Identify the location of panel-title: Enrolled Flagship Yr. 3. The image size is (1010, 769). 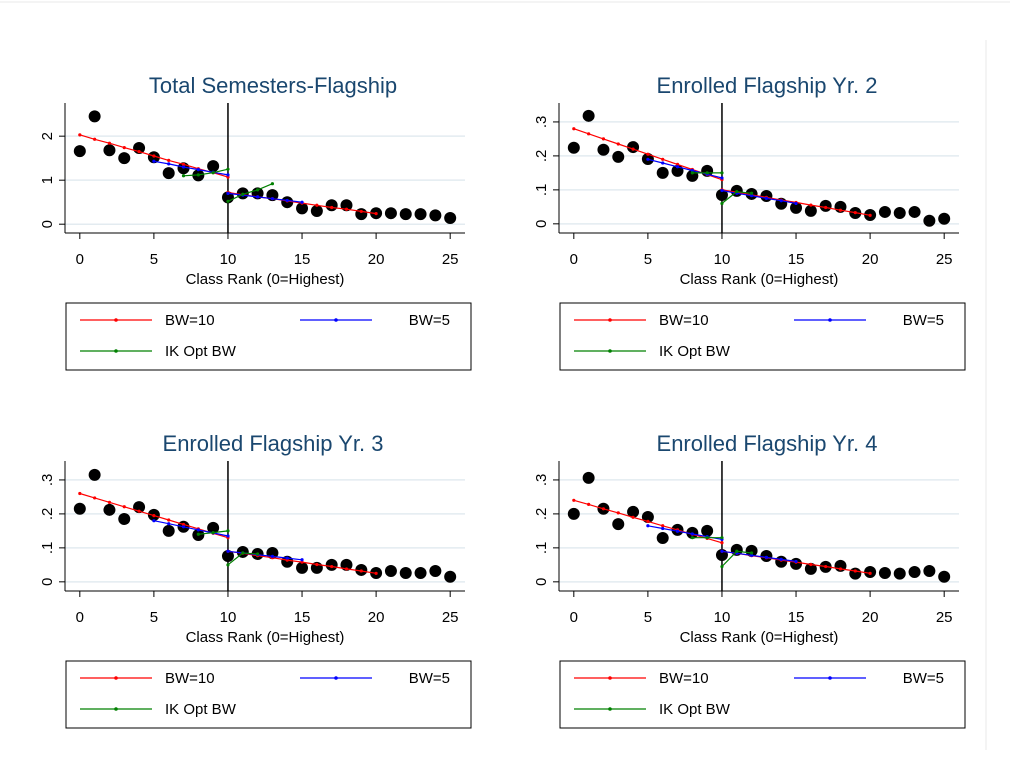
(273, 443).